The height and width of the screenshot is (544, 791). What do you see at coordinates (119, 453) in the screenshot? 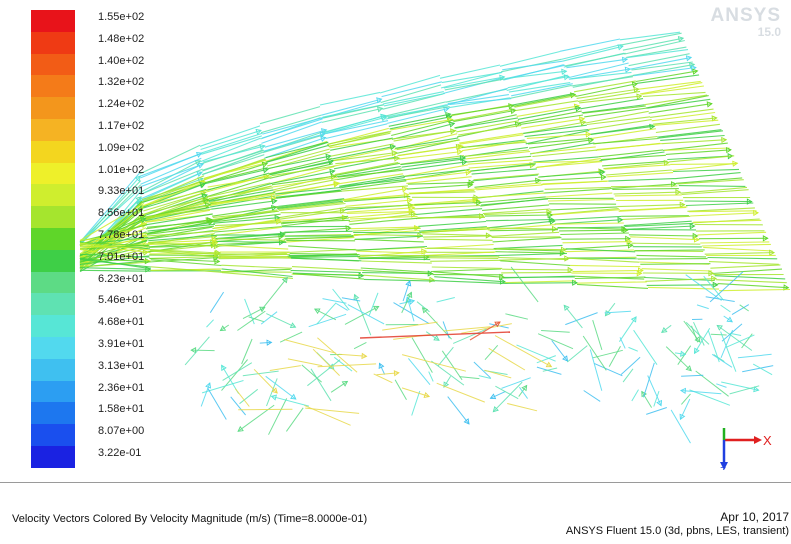
I see `legend-label: 3.22e-01` at bounding box center [119, 453].